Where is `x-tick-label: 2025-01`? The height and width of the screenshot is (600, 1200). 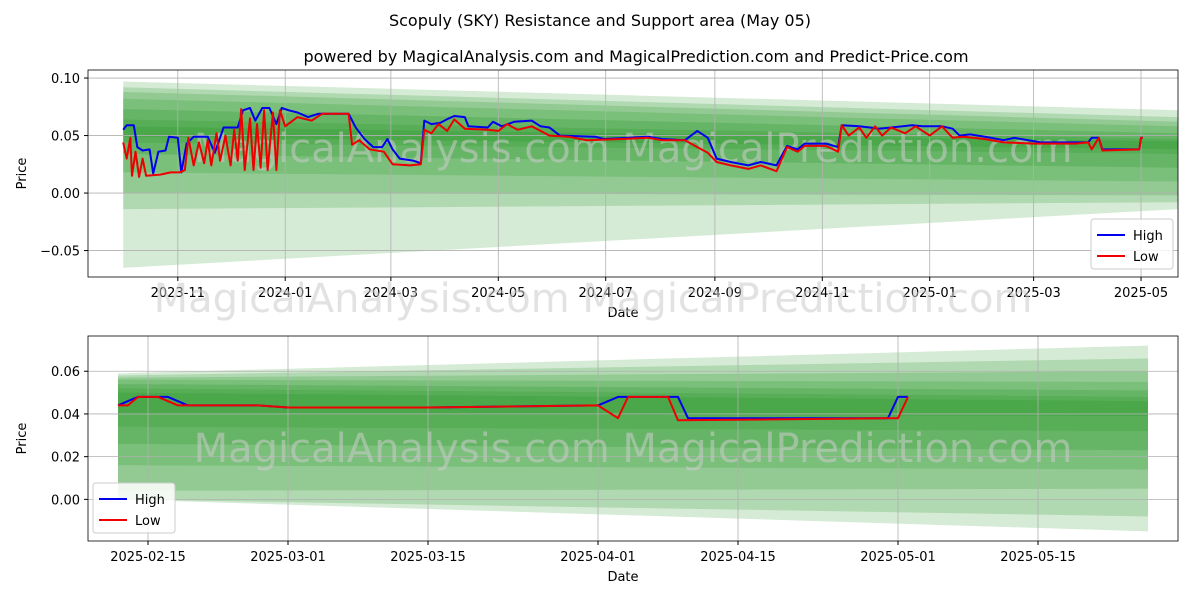
x-tick-label: 2025-01 is located at coordinates (930, 293).